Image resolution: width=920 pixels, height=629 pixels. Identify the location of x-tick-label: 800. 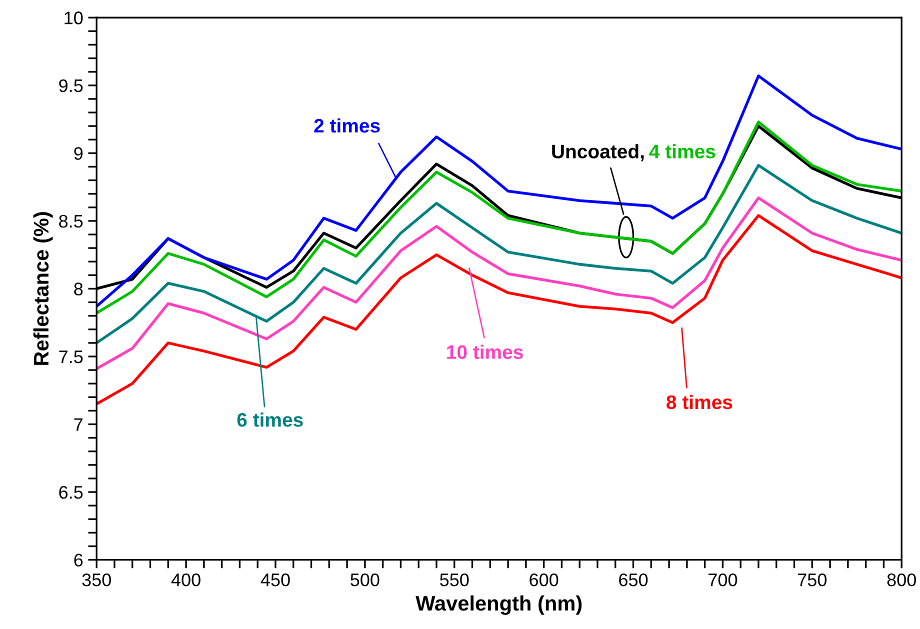
(901, 579).